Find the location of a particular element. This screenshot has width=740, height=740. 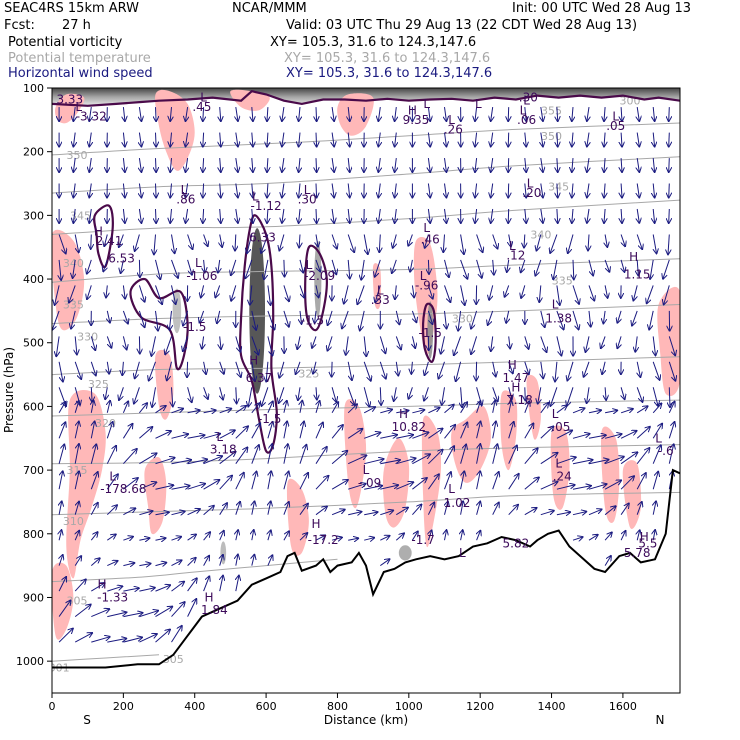

theta-label-9: 330 is located at coordinates (87, 336).